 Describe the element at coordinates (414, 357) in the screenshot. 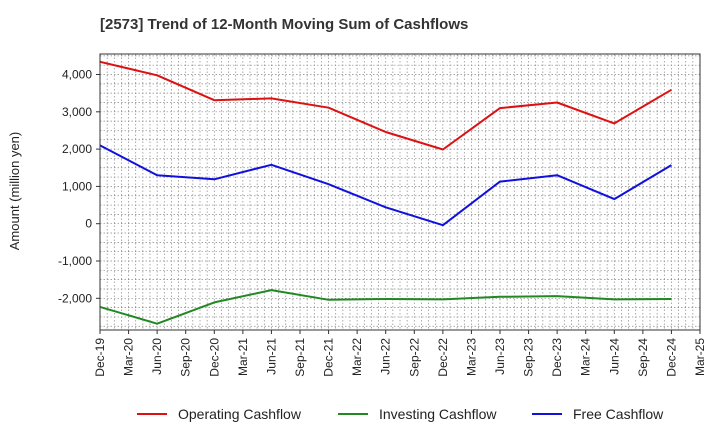

I see `x-tick-label: Sep-22` at that location.